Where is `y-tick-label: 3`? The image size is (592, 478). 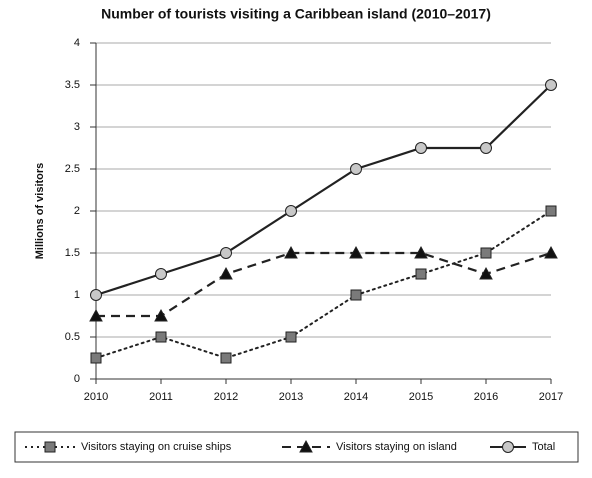 y-tick-label: 3 is located at coordinates (77, 127).